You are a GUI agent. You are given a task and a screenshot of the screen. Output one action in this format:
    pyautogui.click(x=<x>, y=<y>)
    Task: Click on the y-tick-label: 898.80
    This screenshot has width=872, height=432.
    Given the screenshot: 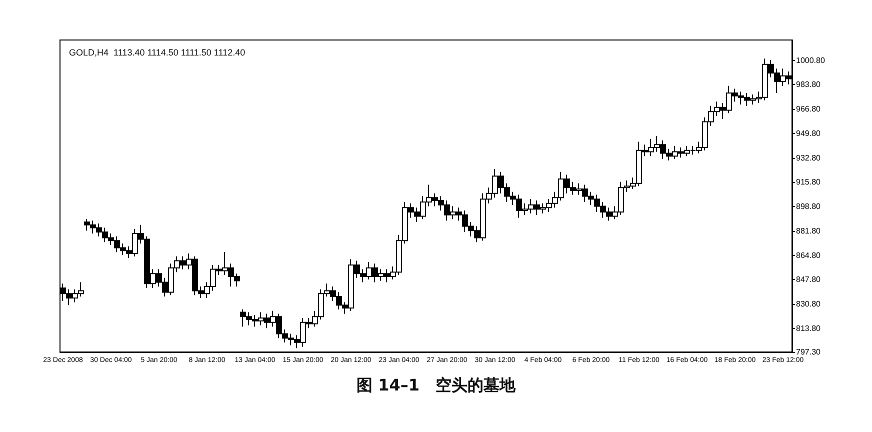 What is the action you would take?
    pyautogui.click(x=809, y=207)
    